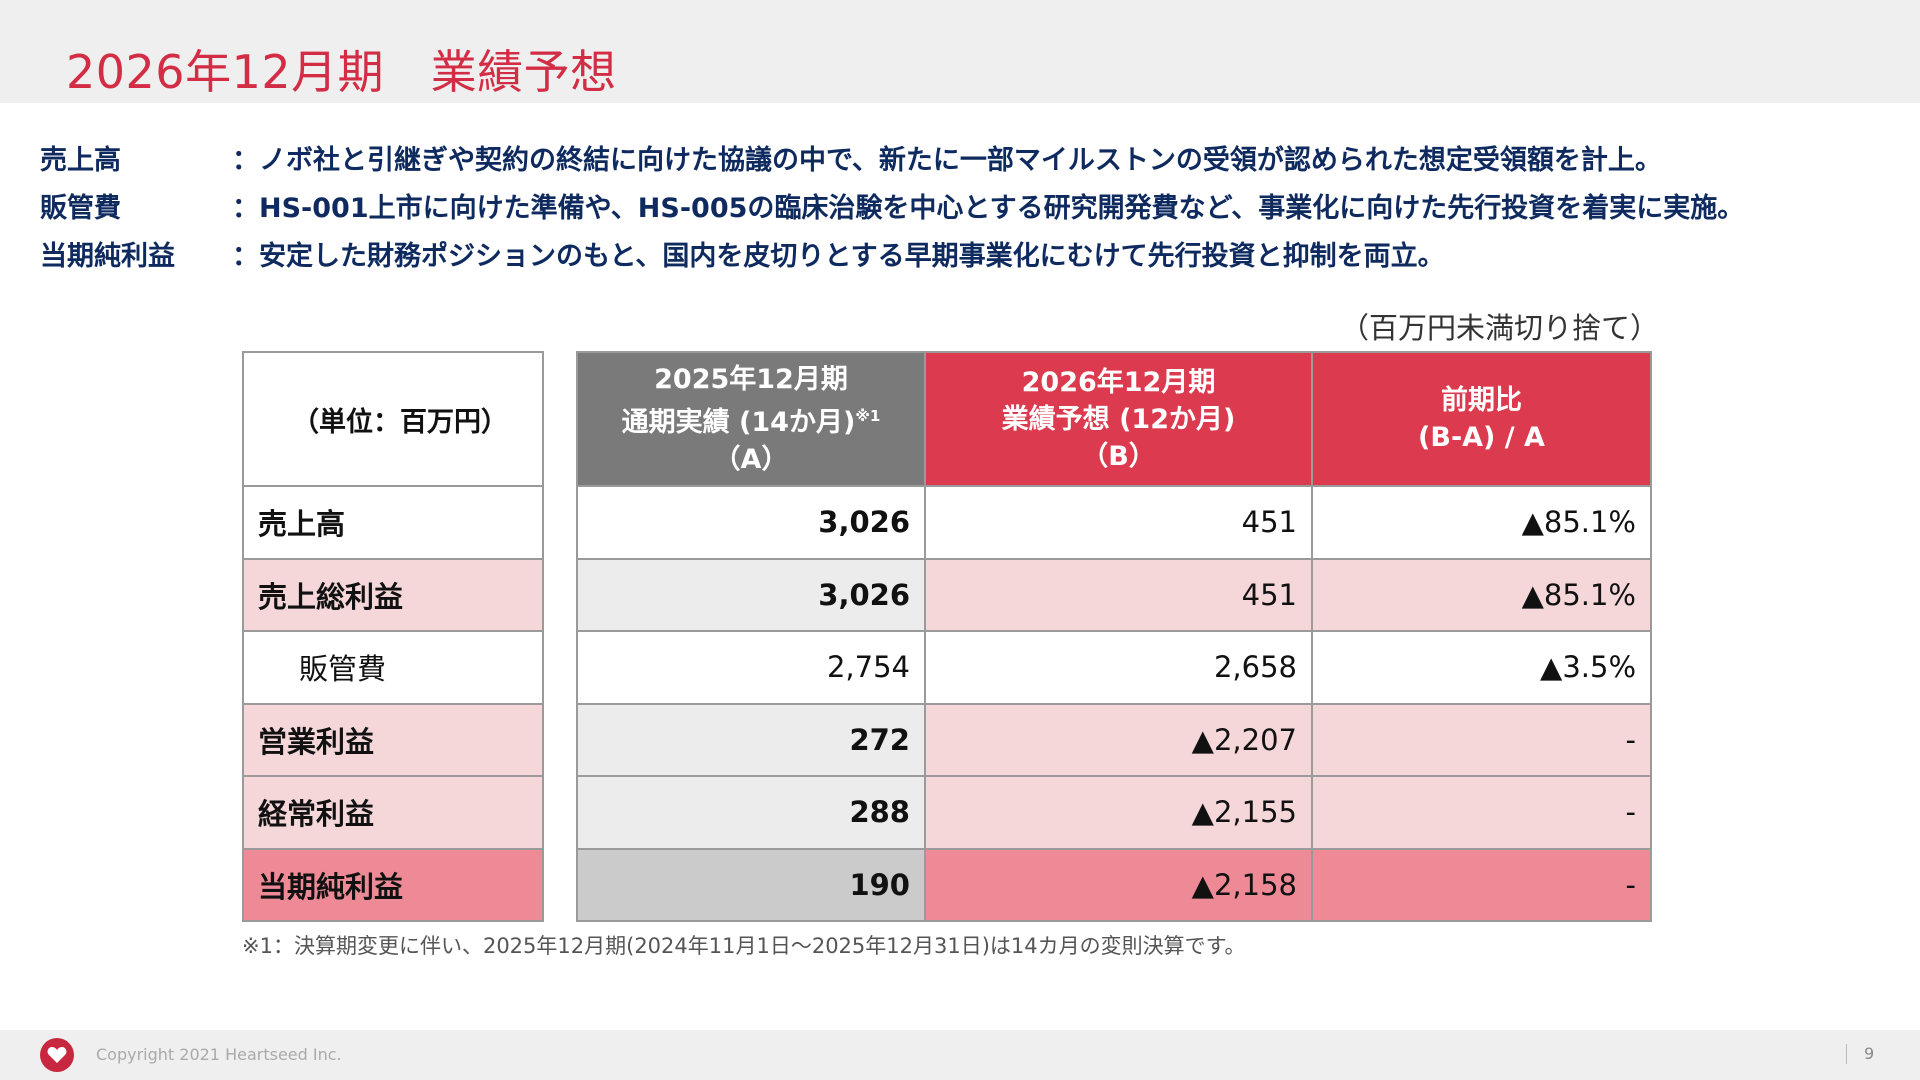 Image resolution: width=1920 pixels, height=1080 pixels. I want to click on row-label-ordinary-profit: 経常利益, so click(393, 812).